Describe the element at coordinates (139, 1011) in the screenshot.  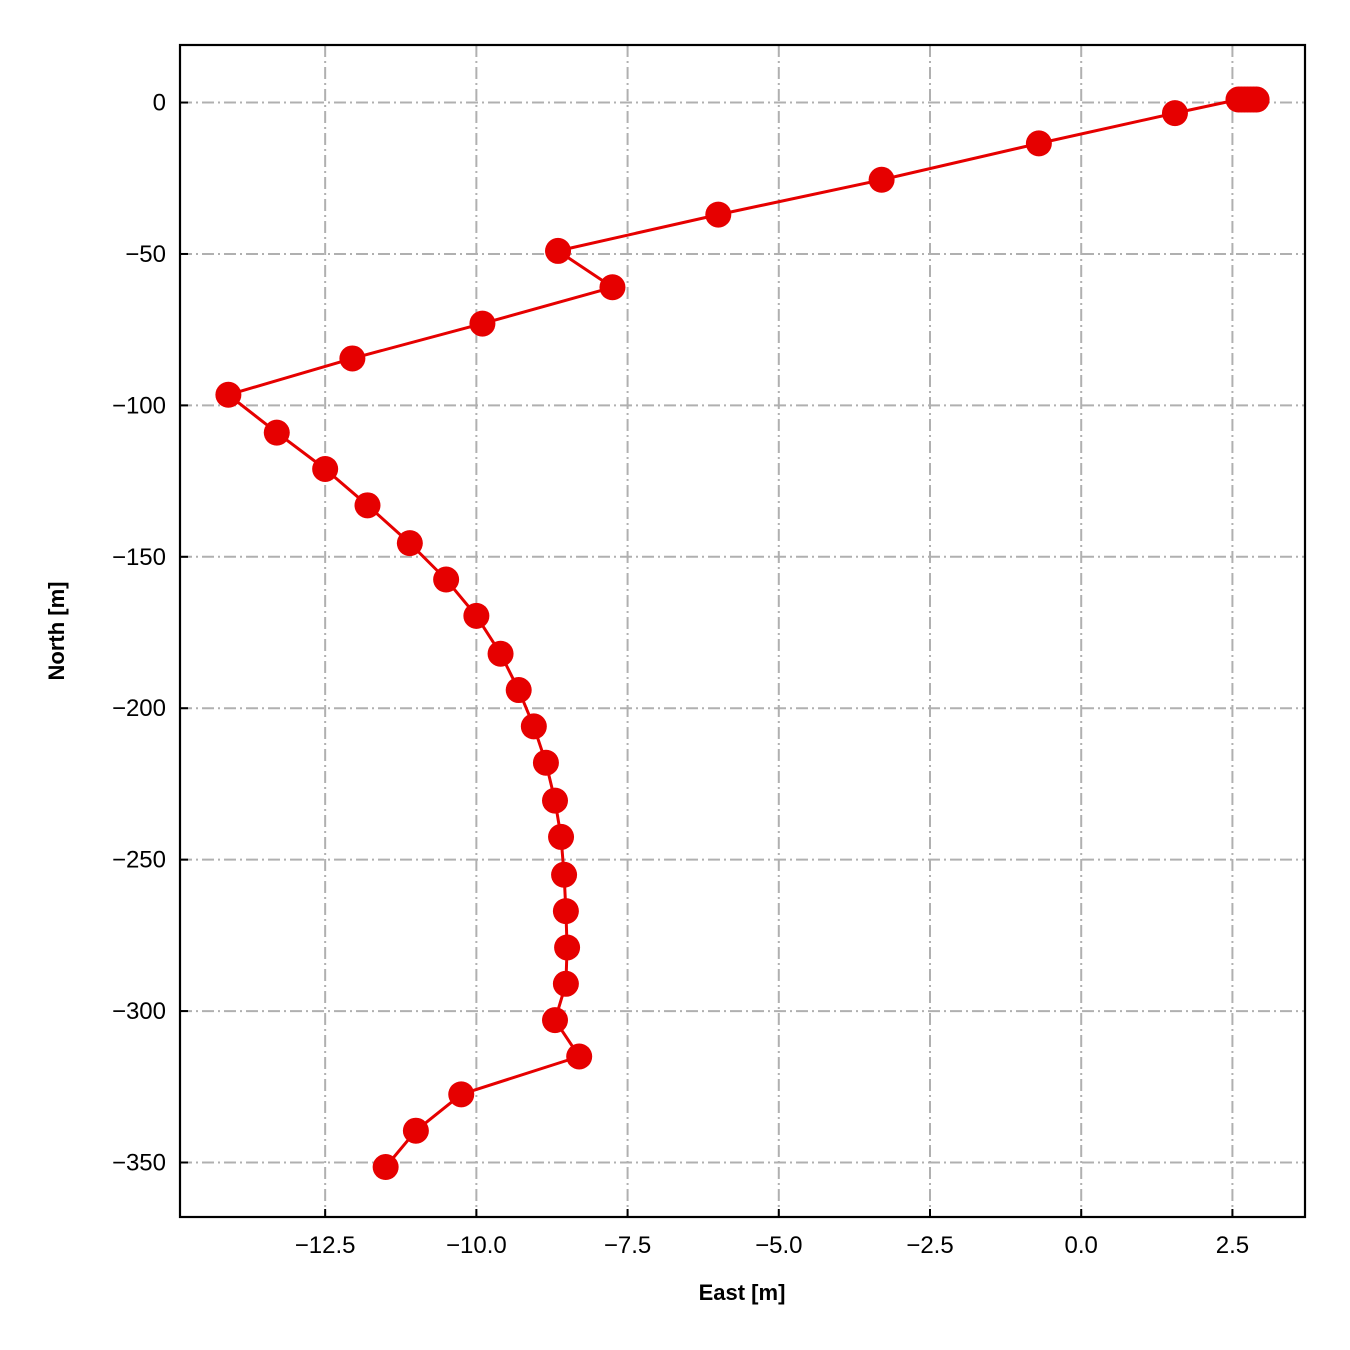
I see `y-tick-label: −300` at that location.